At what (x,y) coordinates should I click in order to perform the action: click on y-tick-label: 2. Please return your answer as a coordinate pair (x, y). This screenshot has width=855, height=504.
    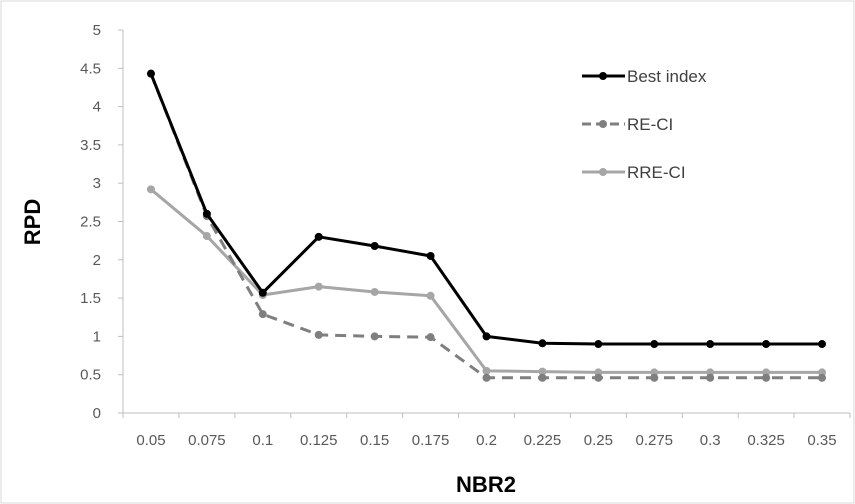
    Looking at the image, I should click on (97, 260).